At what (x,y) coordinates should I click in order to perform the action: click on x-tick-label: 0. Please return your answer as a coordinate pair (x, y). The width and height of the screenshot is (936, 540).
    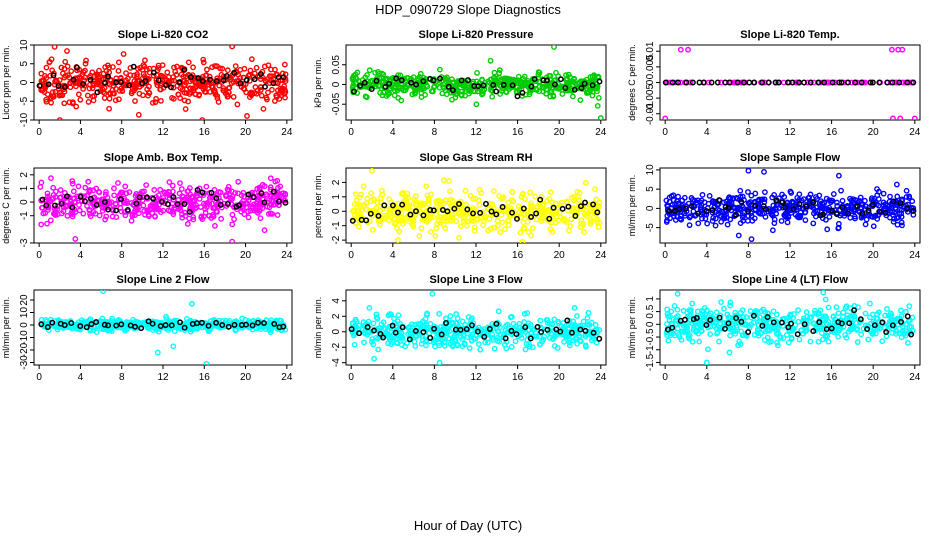
    Looking at the image, I should click on (665, 132).